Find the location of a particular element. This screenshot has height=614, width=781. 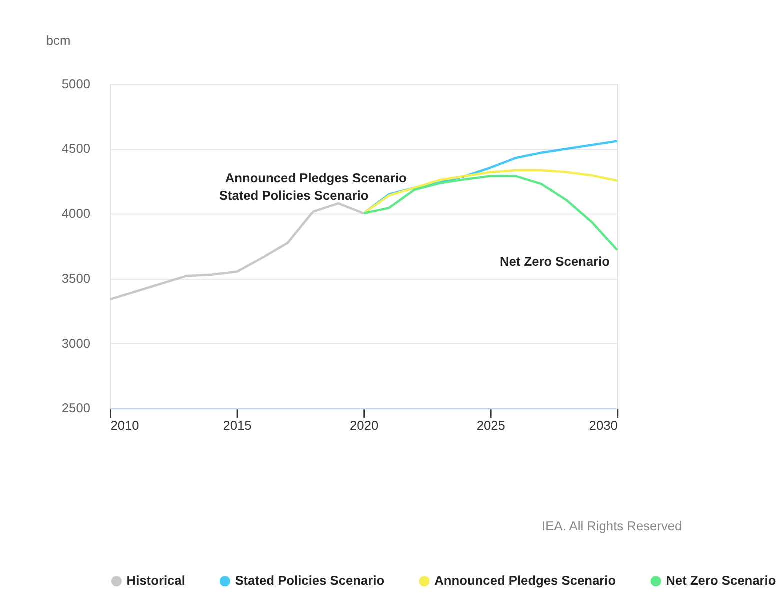

y-tick-label: 5000 is located at coordinates (76, 84).